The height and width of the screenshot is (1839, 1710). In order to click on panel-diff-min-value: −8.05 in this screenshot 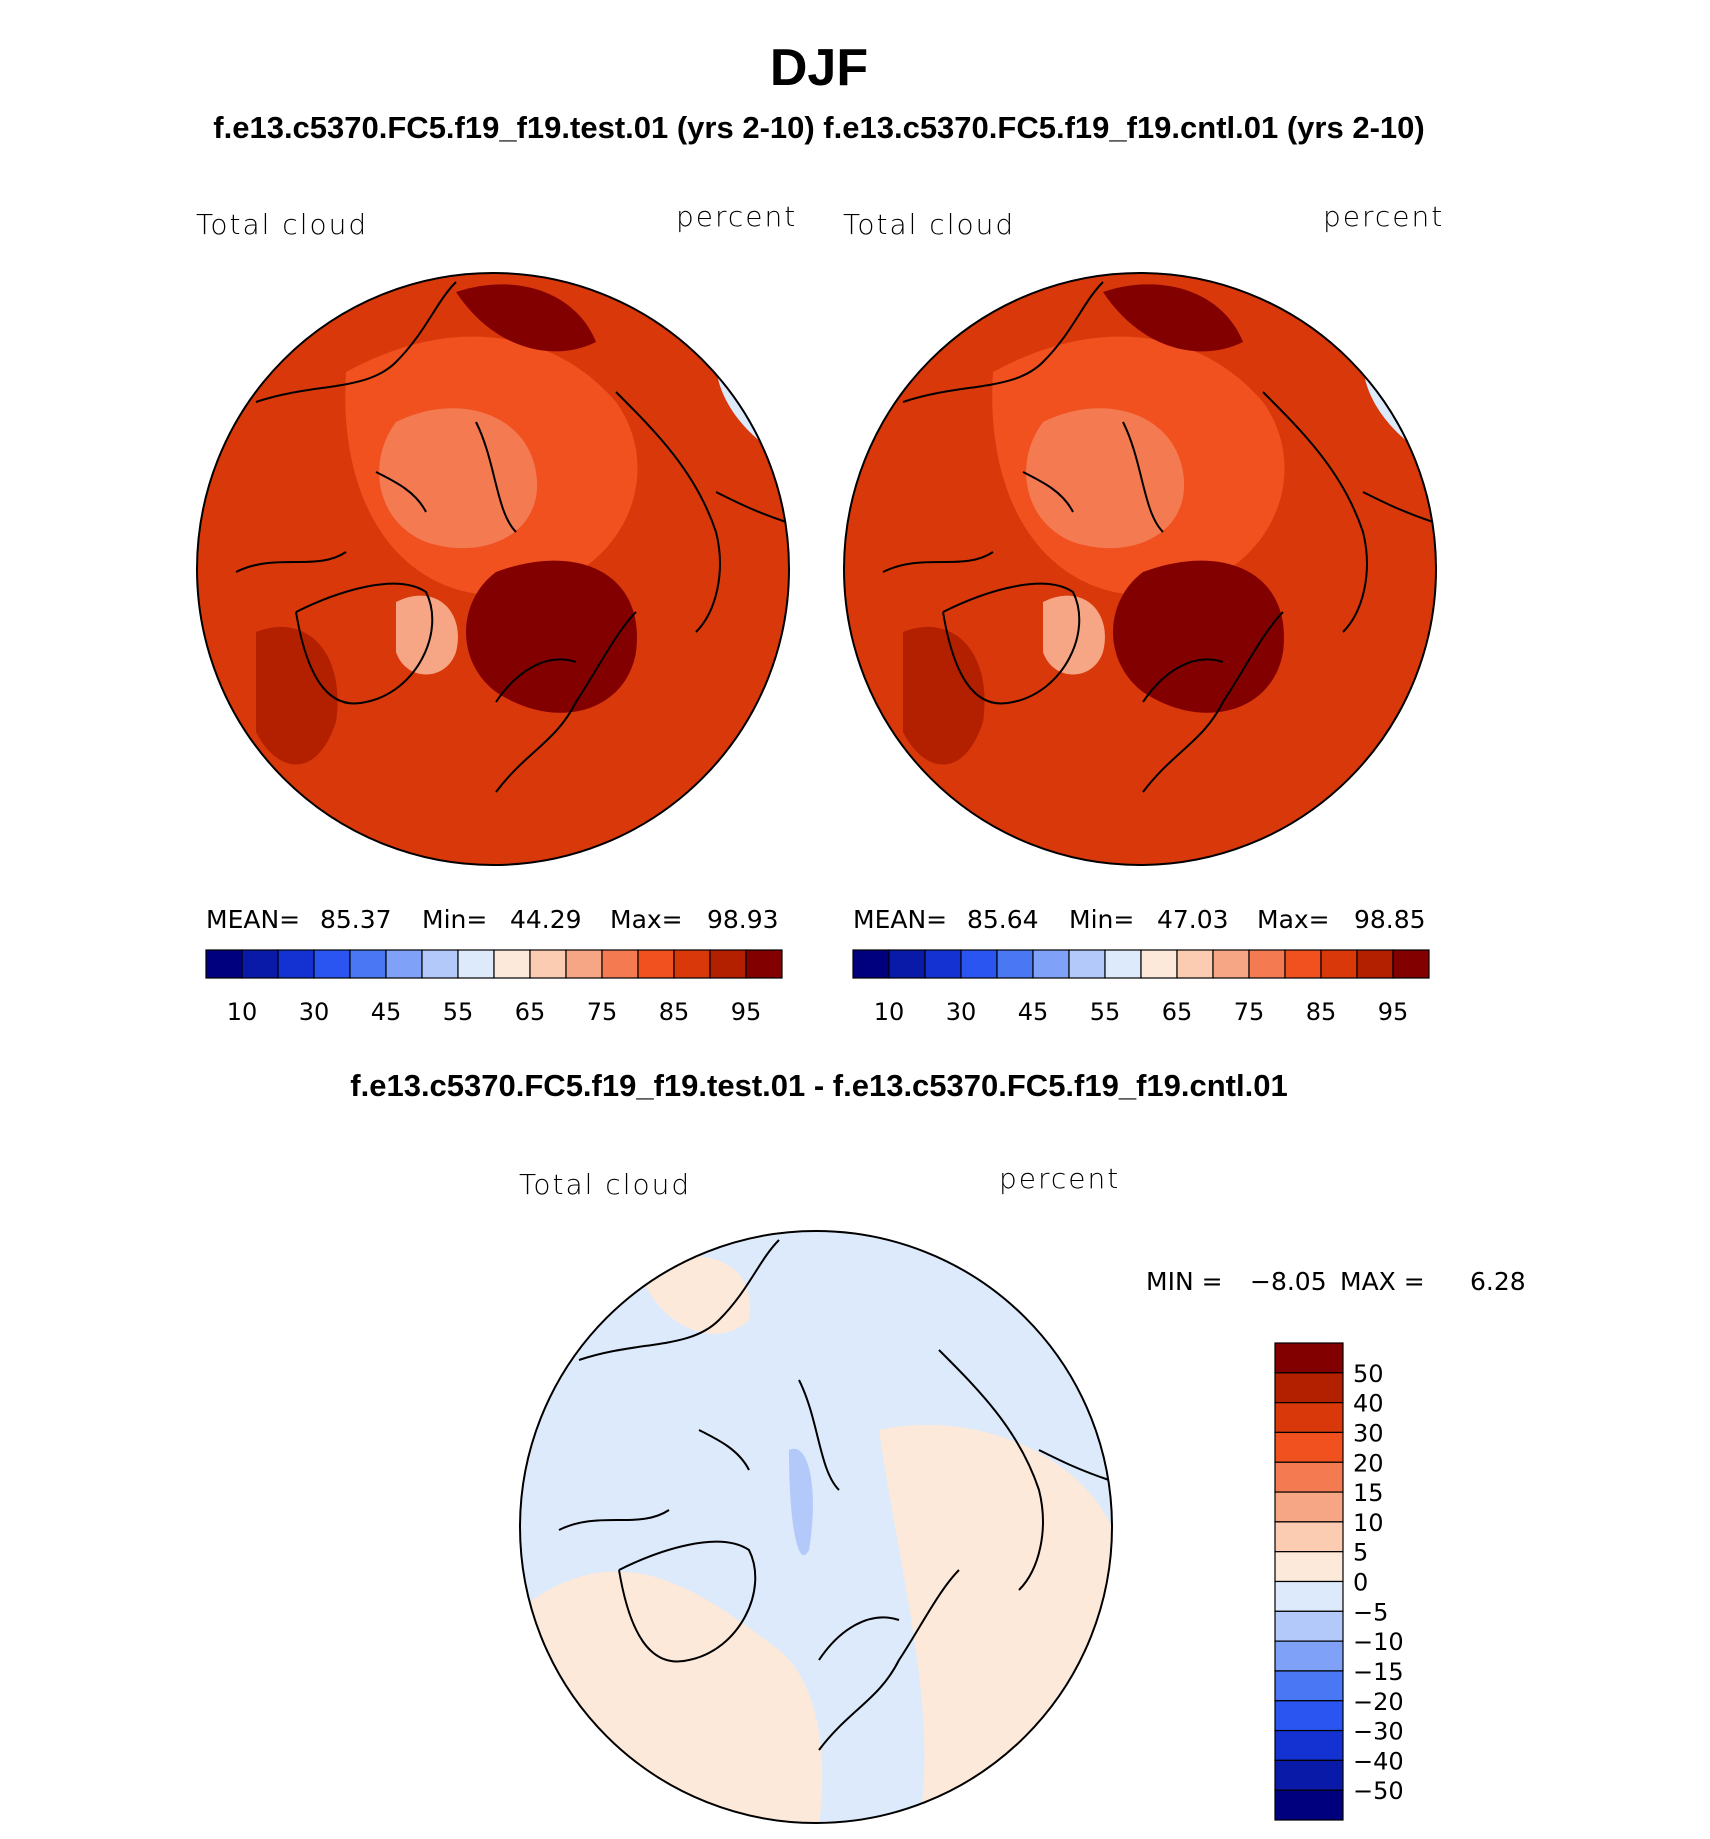, I will do `click(1288, 1281)`.